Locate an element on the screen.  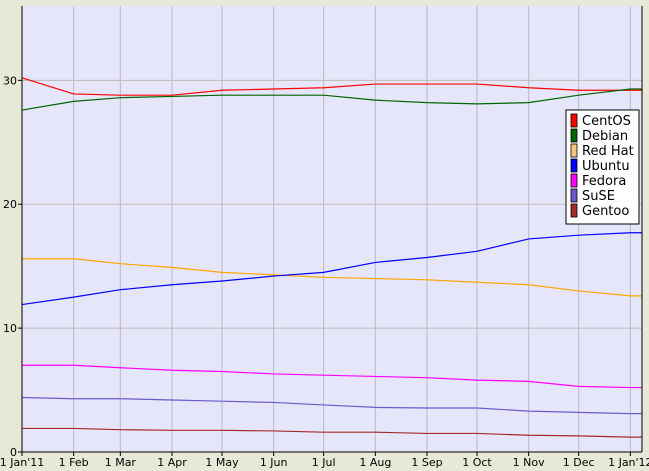
series-line-fedora is located at coordinates (332, 376).